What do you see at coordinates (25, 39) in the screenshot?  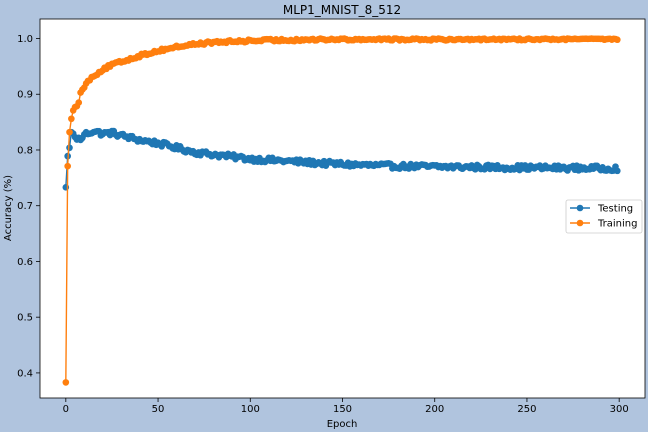 I see `y-tick-label: 1.0` at bounding box center [25, 39].